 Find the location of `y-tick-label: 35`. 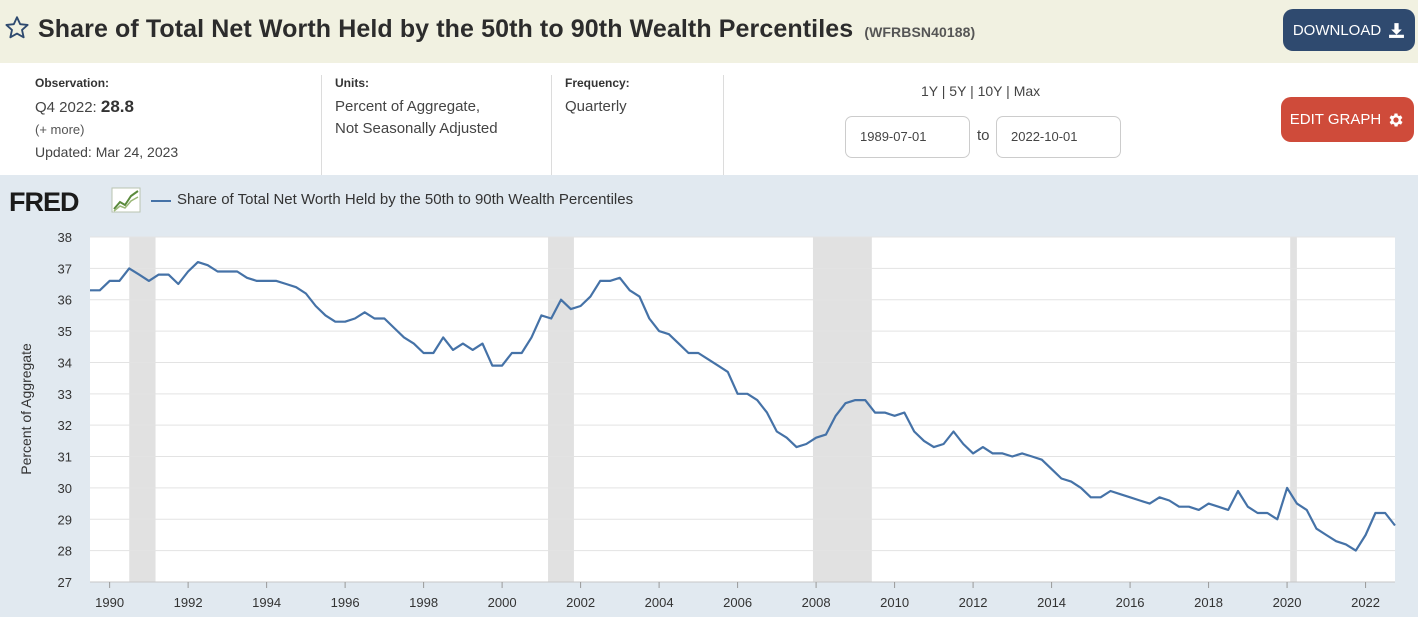

y-tick-label: 35 is located at coordinates (65, 331).